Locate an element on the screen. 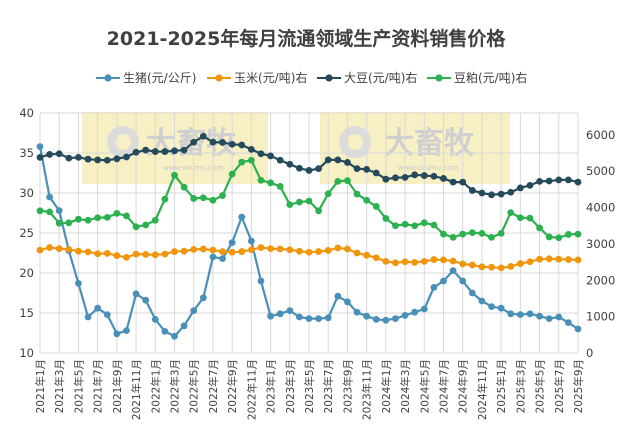  legend-item-corn: 玉米(元/吨)右 is located at coordinates (257, 77).